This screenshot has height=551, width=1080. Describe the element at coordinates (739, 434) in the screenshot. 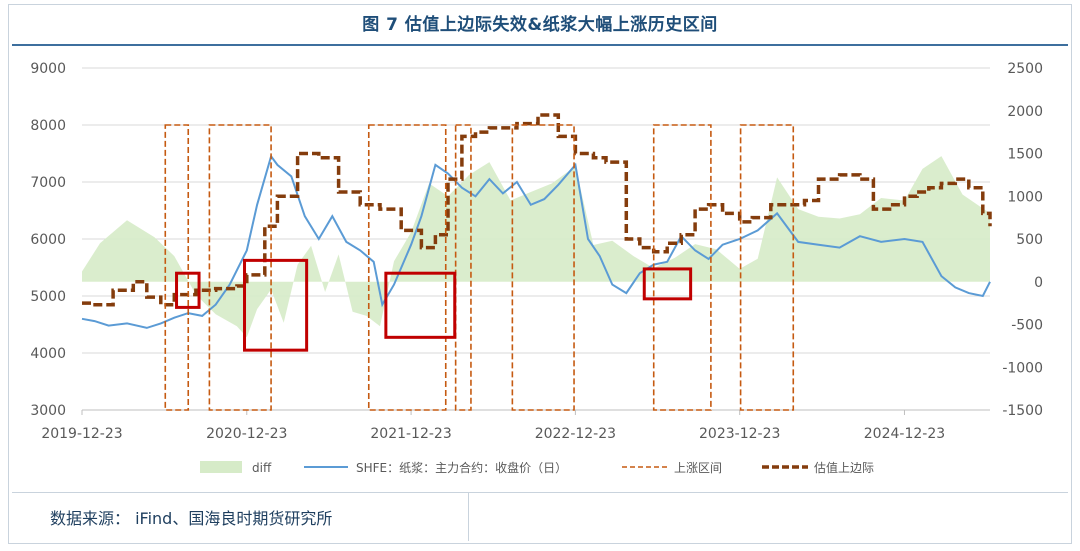

I see `x-tick-label: 2023-12-23` at that location.